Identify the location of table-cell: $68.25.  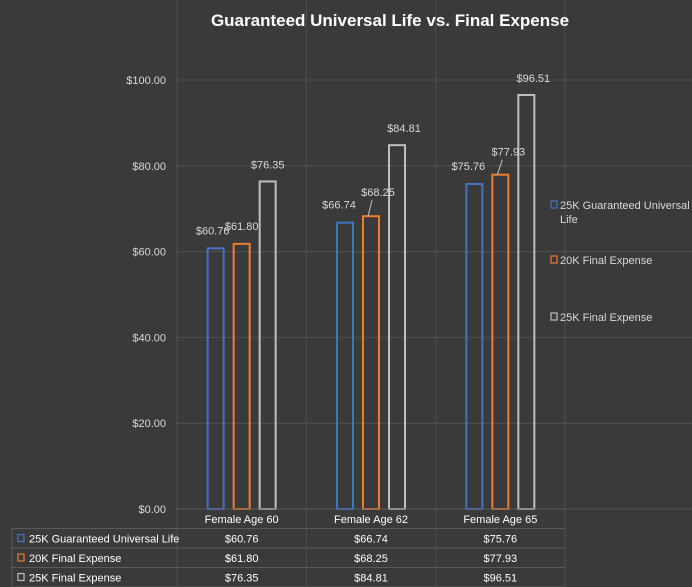
(371, 559).